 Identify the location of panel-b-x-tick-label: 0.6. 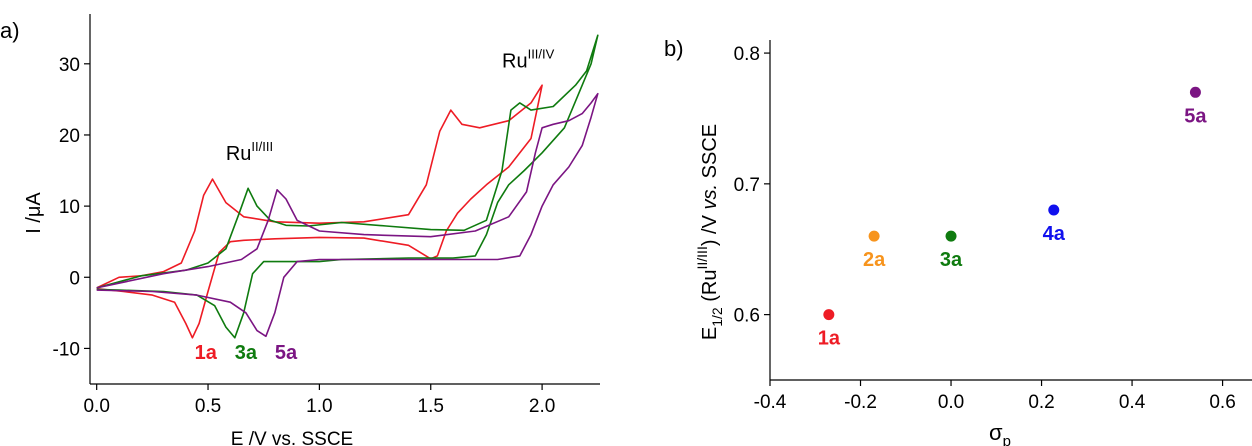
(1222, 402).